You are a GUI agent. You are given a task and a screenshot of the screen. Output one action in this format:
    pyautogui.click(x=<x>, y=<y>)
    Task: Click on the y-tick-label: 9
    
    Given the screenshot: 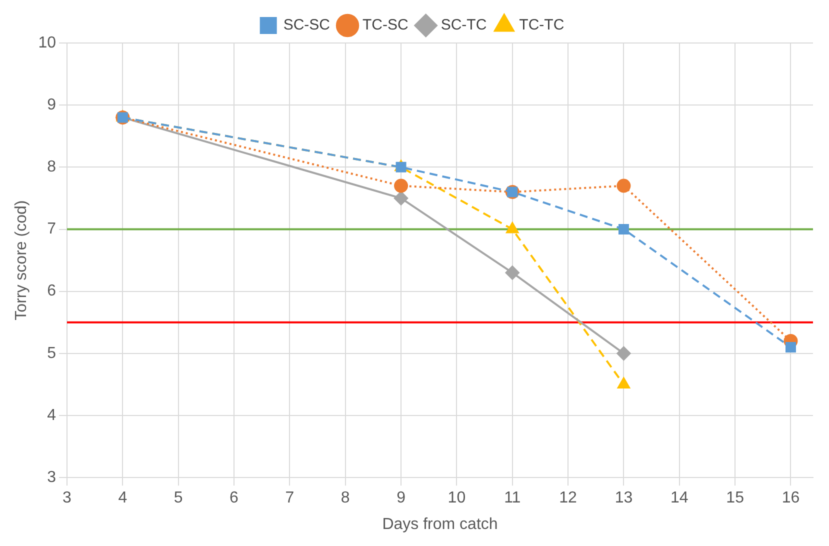 What is the action you would take?
    pyautogui.click(x=51, y=105)
    